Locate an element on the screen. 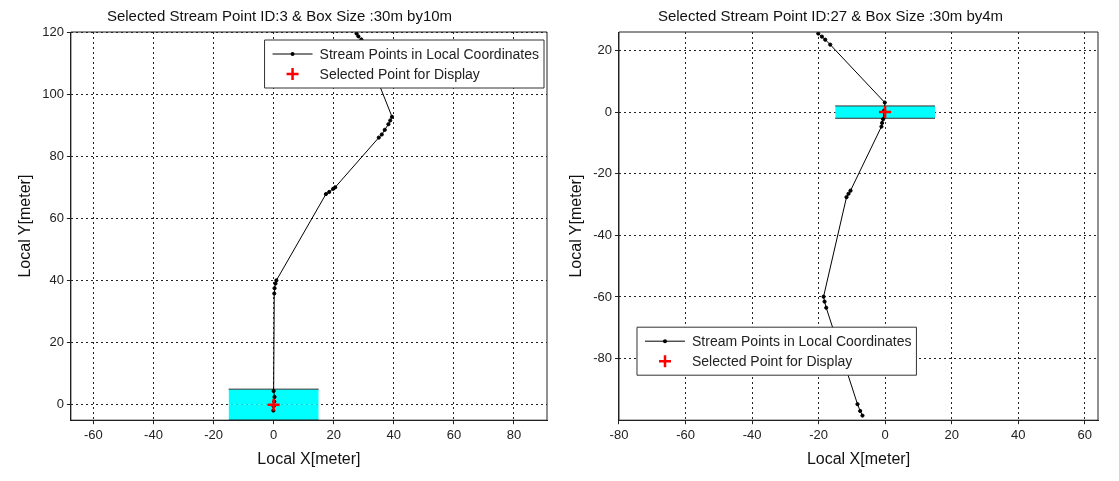 This screenshot has height=481, width=1119. y-tick-label: -80 is located at coordinates (602, 358).